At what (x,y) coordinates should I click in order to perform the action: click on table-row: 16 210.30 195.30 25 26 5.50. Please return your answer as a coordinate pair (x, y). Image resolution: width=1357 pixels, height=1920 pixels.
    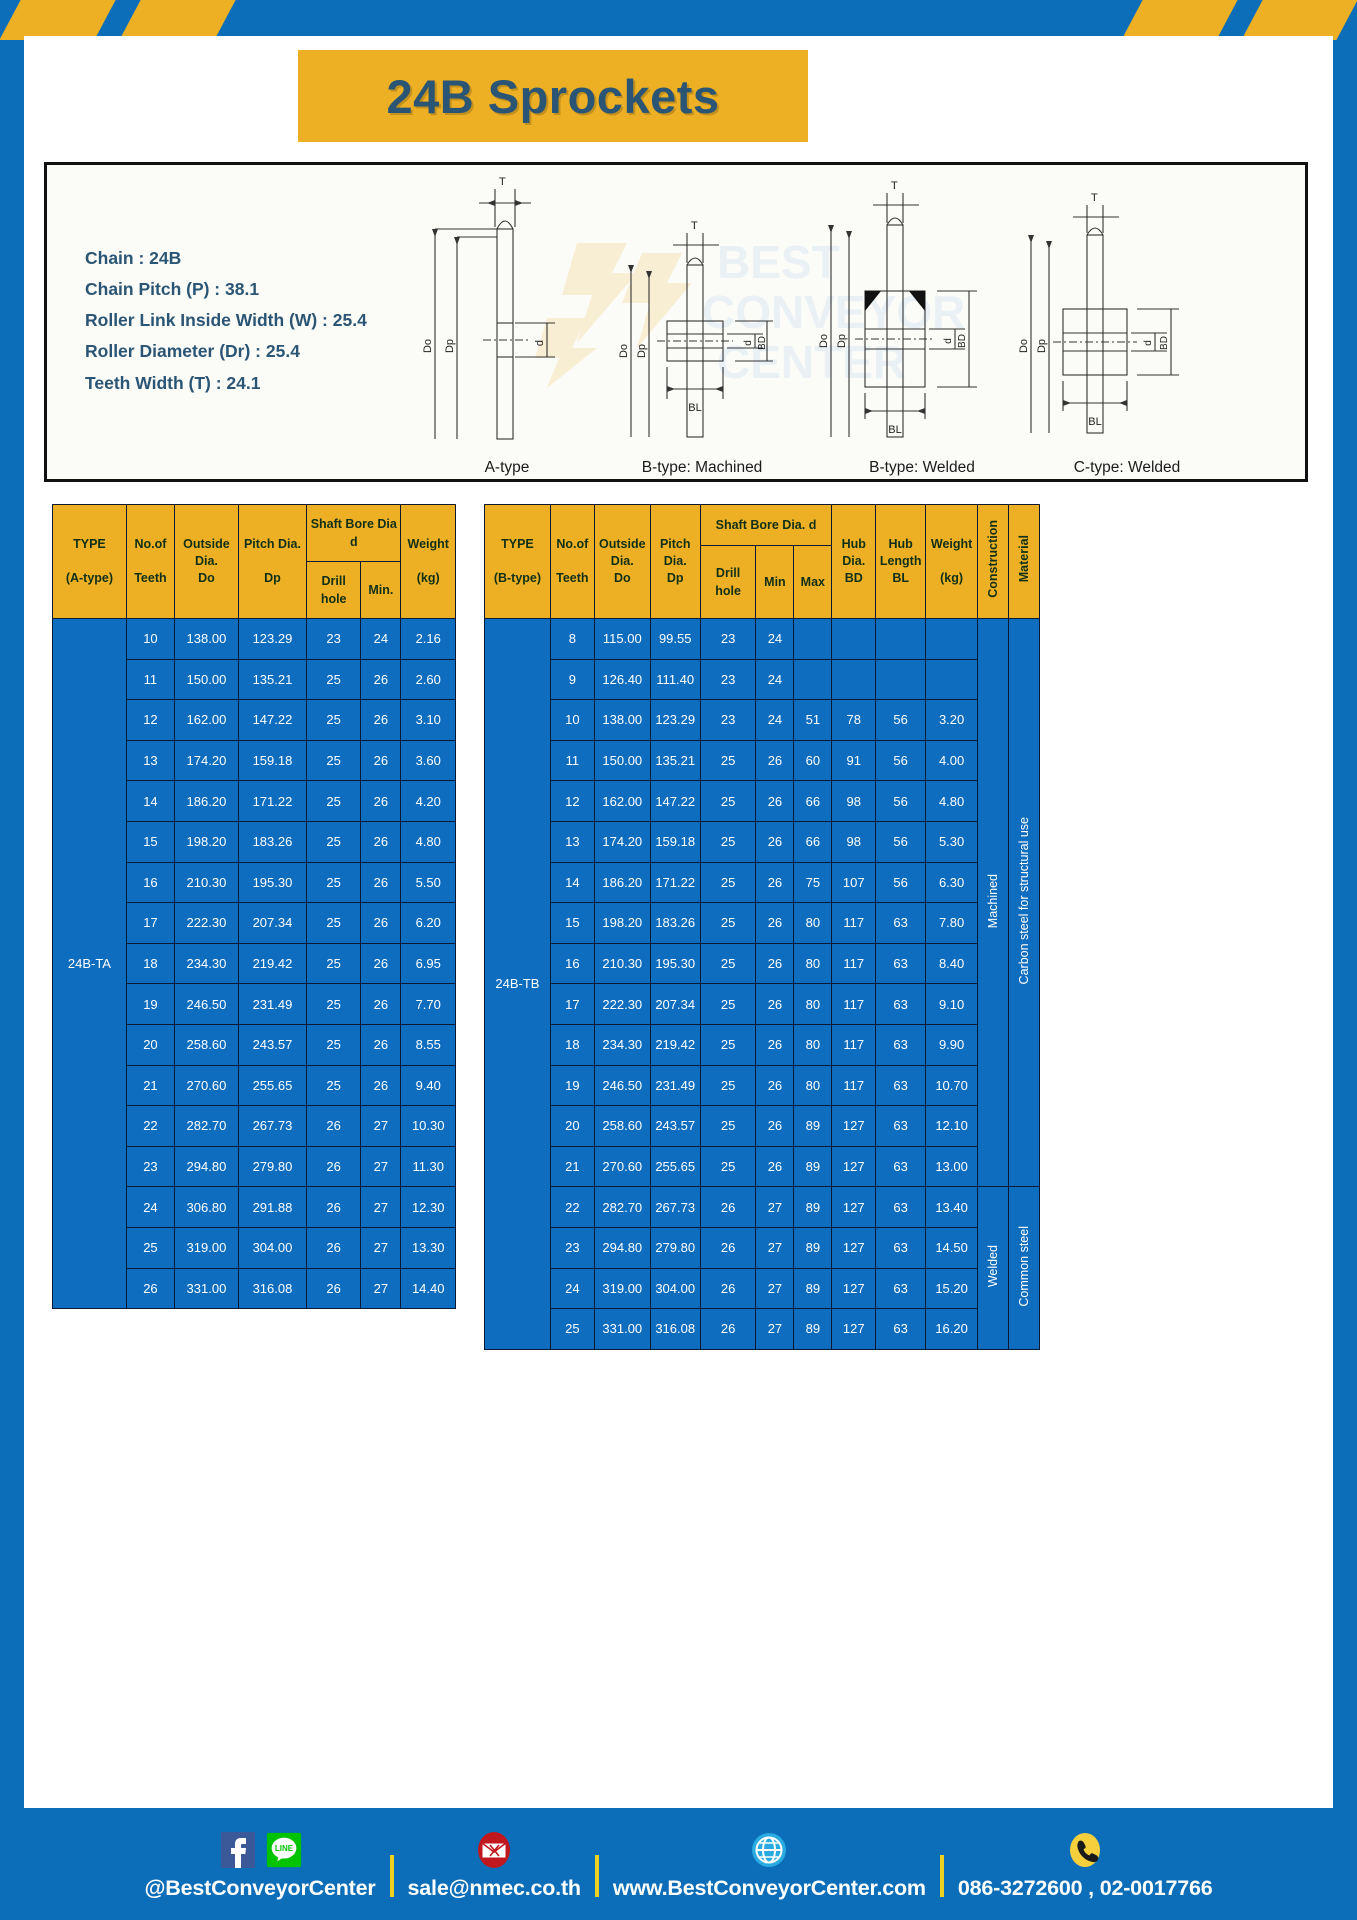
    Looking at the image, I should click on (254, 882).